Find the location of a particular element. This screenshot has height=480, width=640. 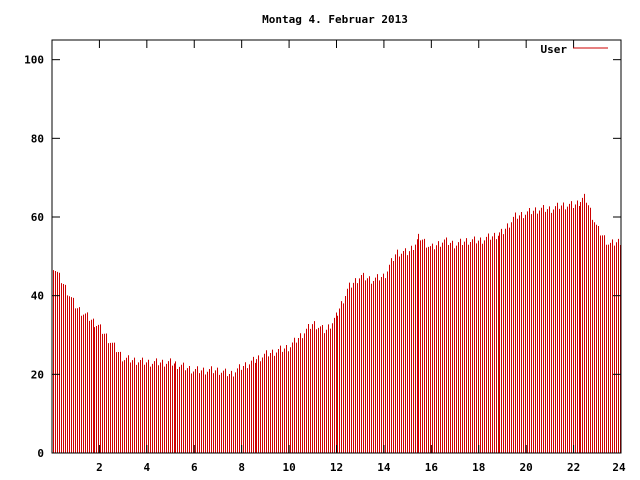

y-tick-label: 60 is located at coordinates (37, 217).